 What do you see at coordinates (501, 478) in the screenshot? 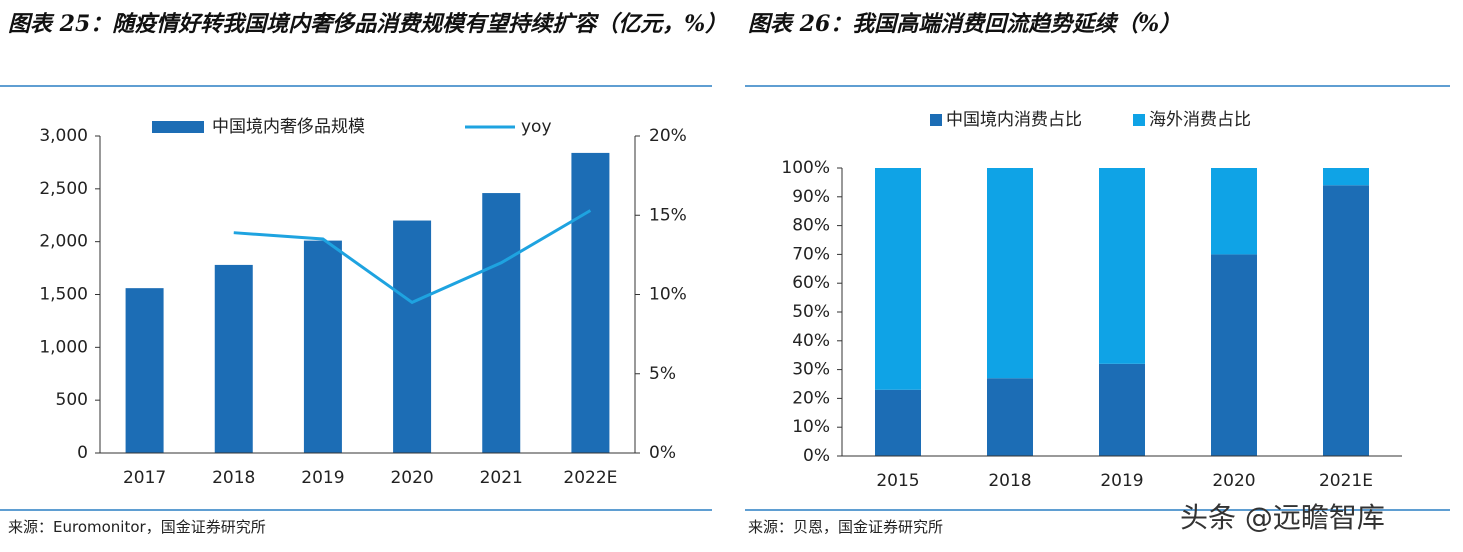
I see `x-tick-label: 2021` at bounding box center [501, 478].